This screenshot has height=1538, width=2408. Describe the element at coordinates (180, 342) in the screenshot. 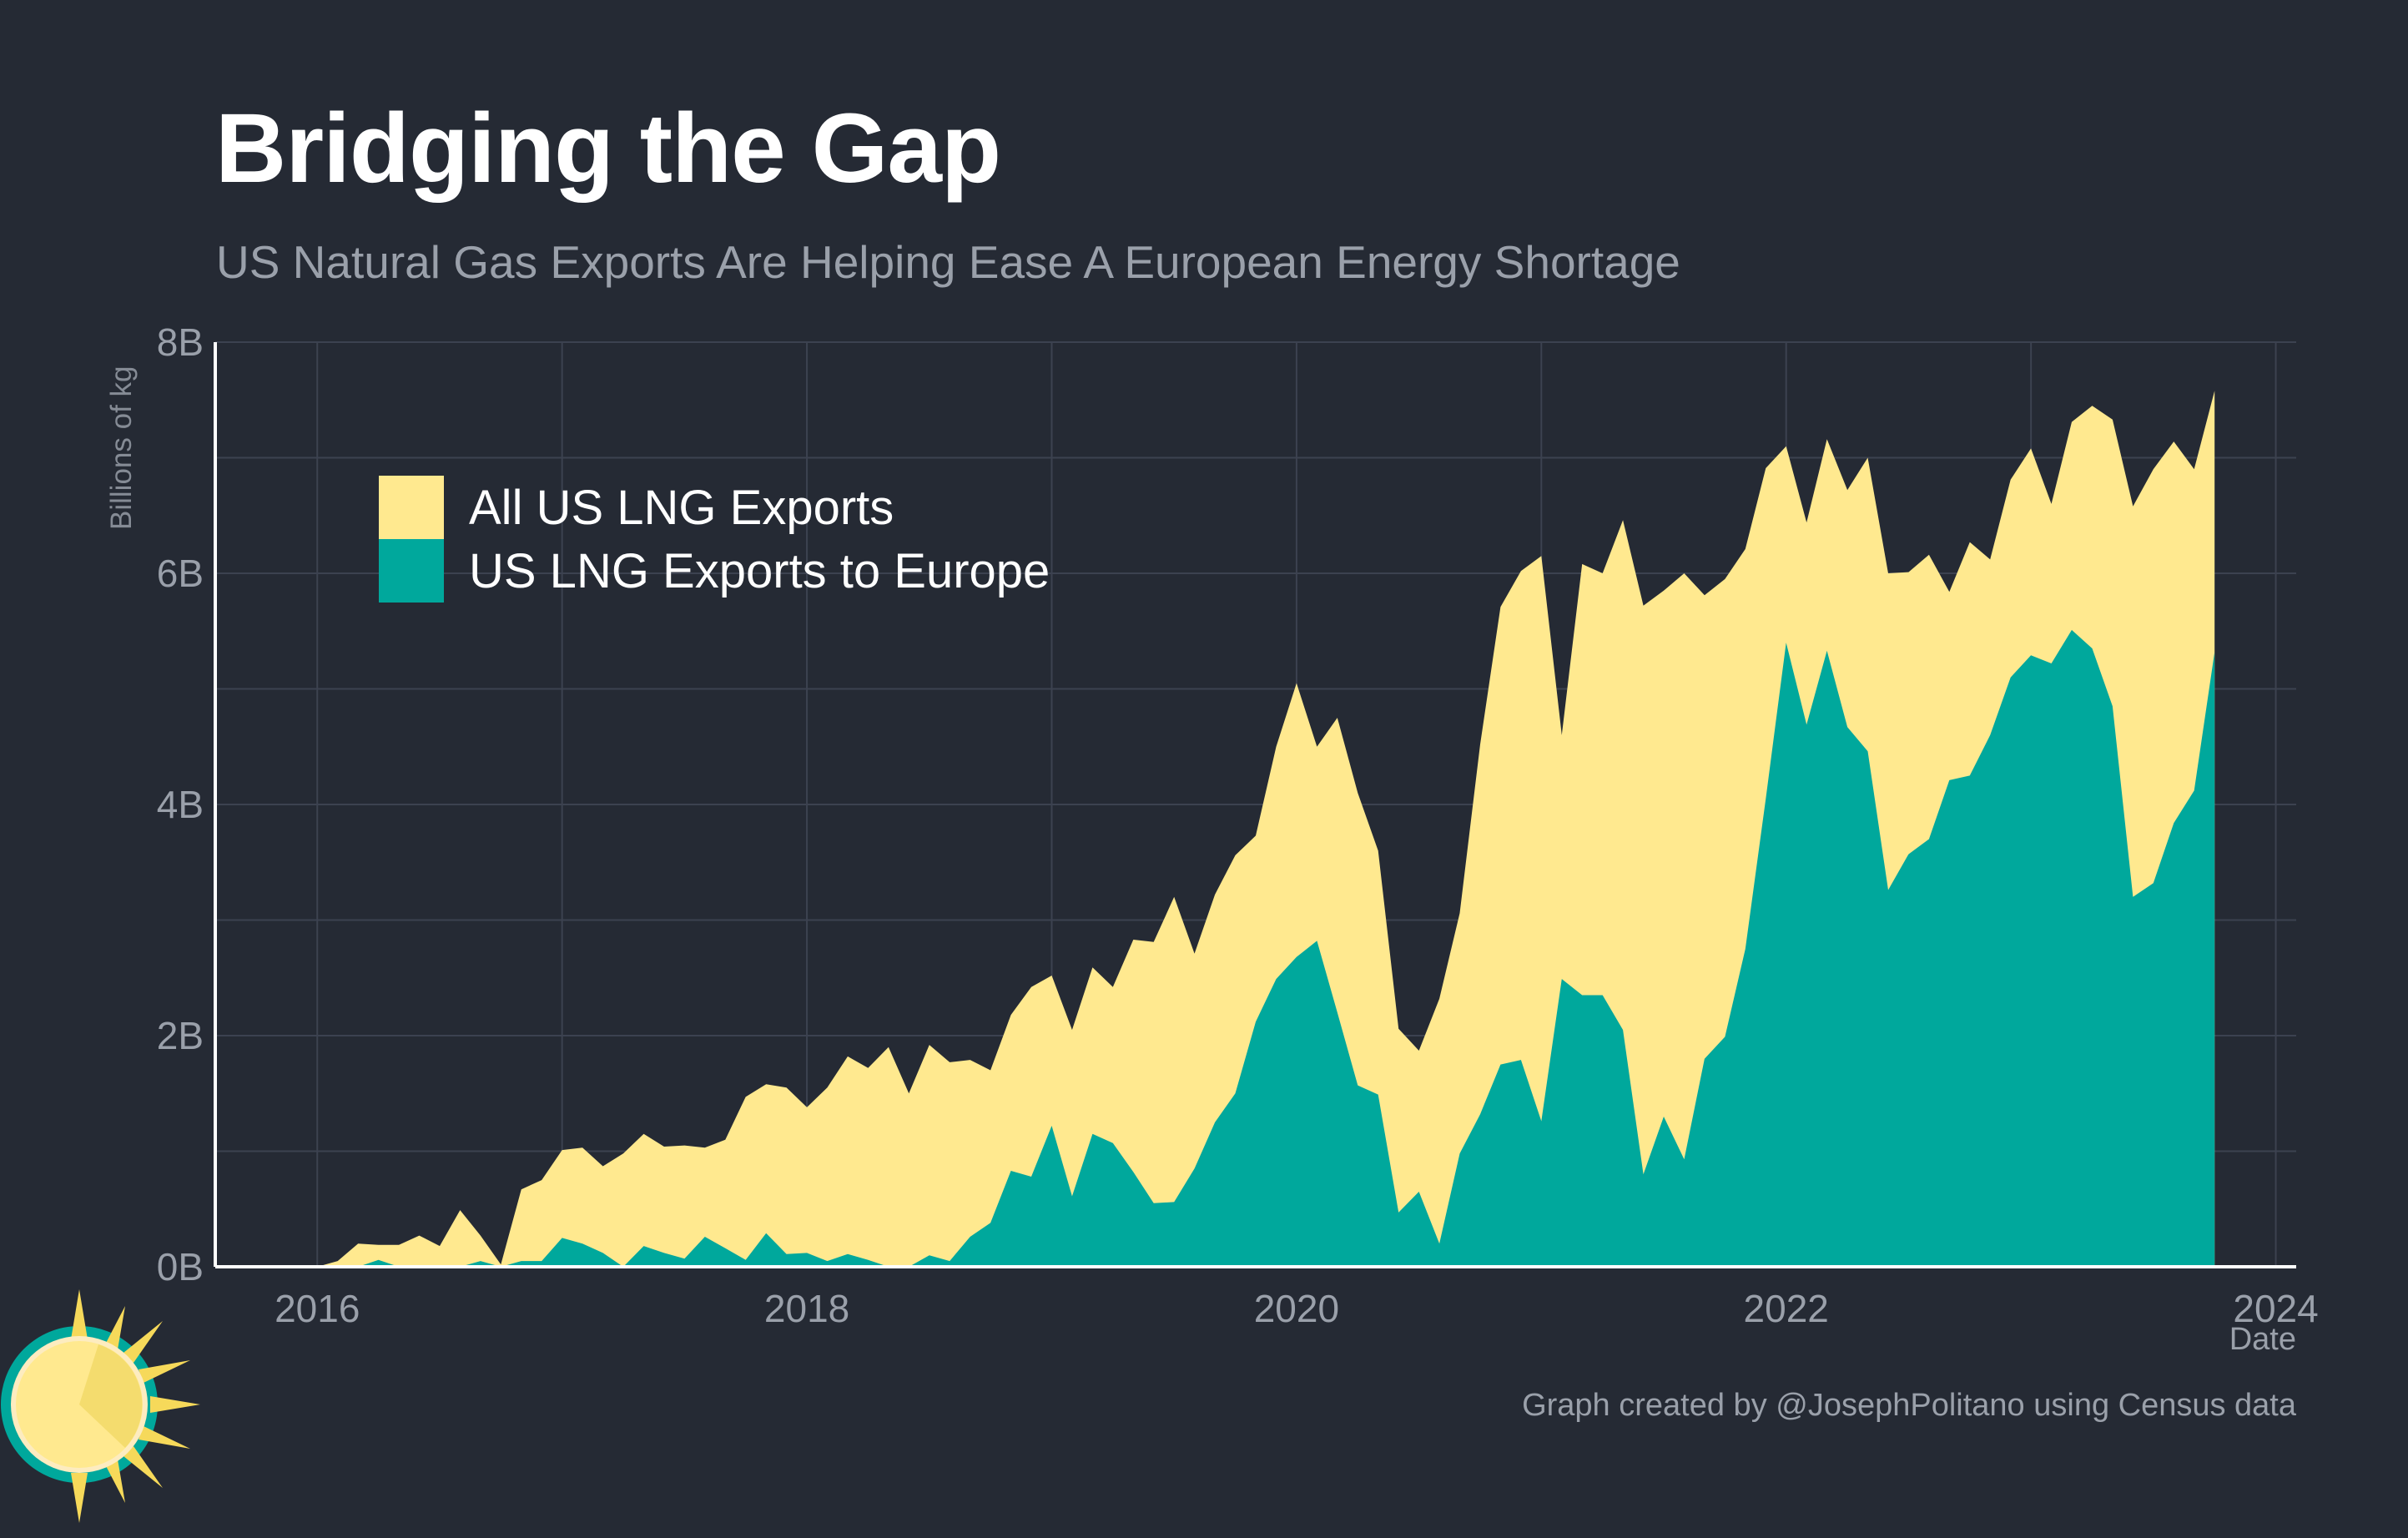

I see `y-tick-label: 8B` at that location.